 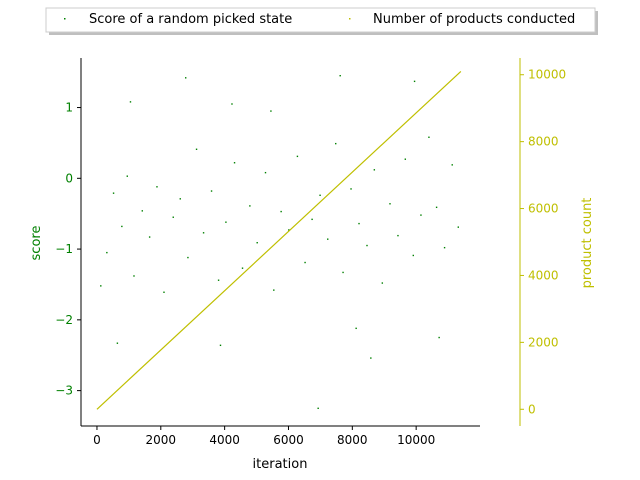 What do you see at coordinates (280, 464) in the screenshot?
I see `x-axis-label: iteration` at bounding box center [280, 464].